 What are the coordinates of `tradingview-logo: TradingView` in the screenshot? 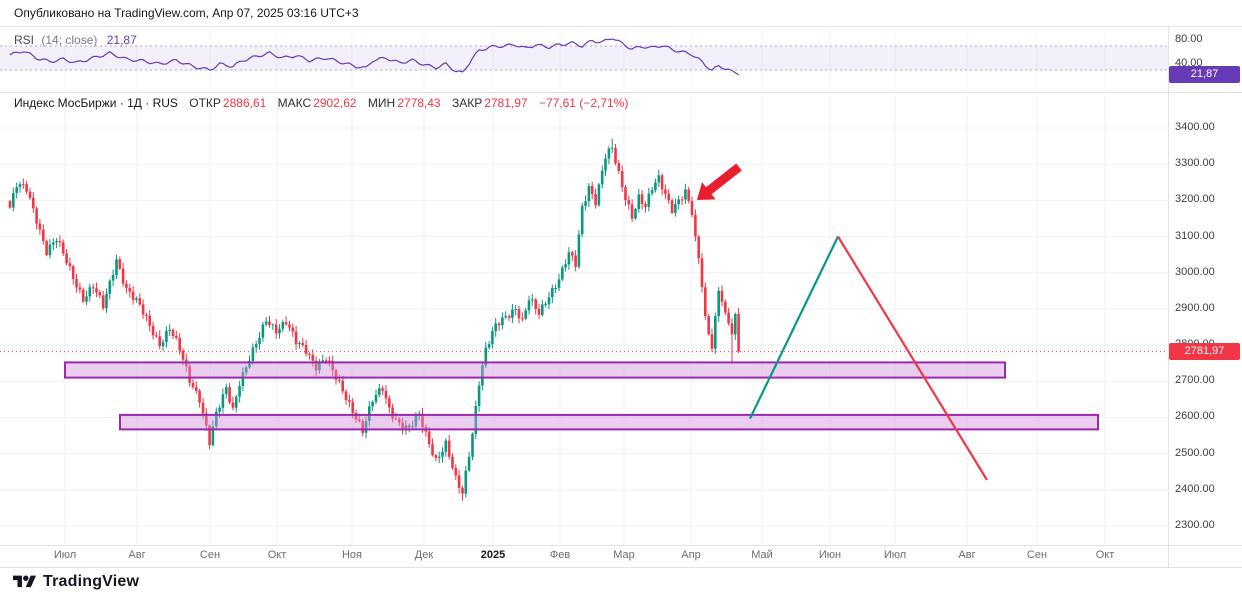 It's located at (76, 582).